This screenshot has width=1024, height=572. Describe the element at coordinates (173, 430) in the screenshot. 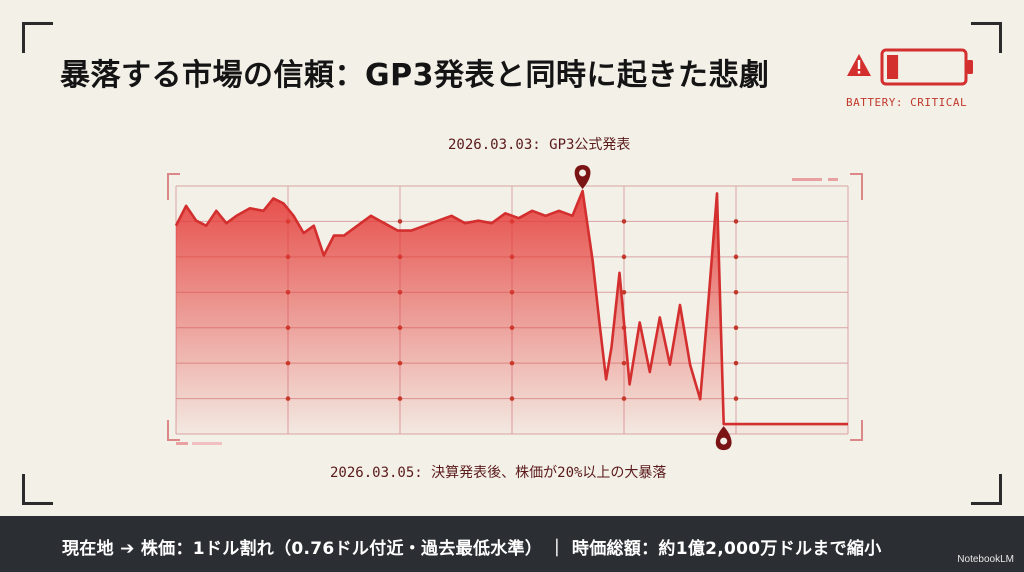

I see `plot-frame-bottom-left` at that location.